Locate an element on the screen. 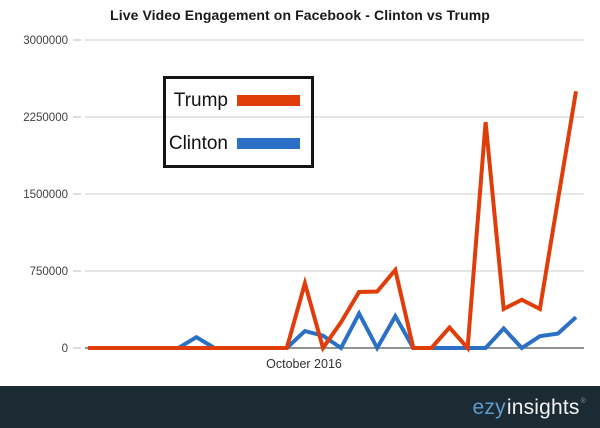 The height and width of the screenshot is (428, 600). y-axis-tick-label: 0 is located at coordinates (65, 349).